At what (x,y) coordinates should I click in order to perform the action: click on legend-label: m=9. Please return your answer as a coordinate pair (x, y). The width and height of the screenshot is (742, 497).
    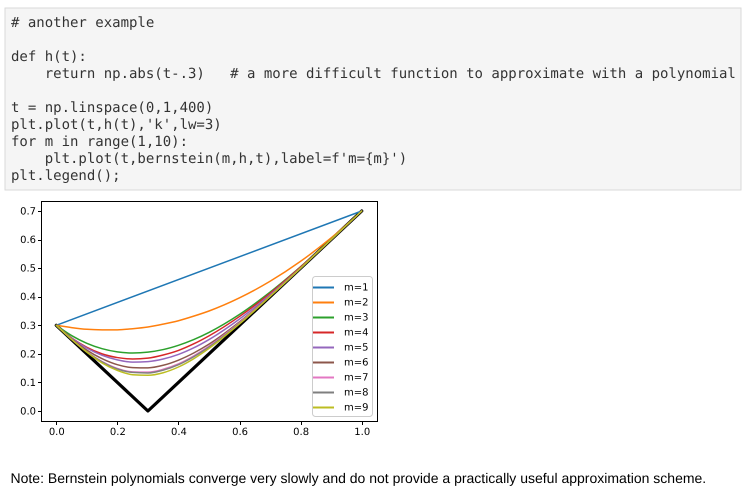
    Looking at the image, I should click on (356, 408).